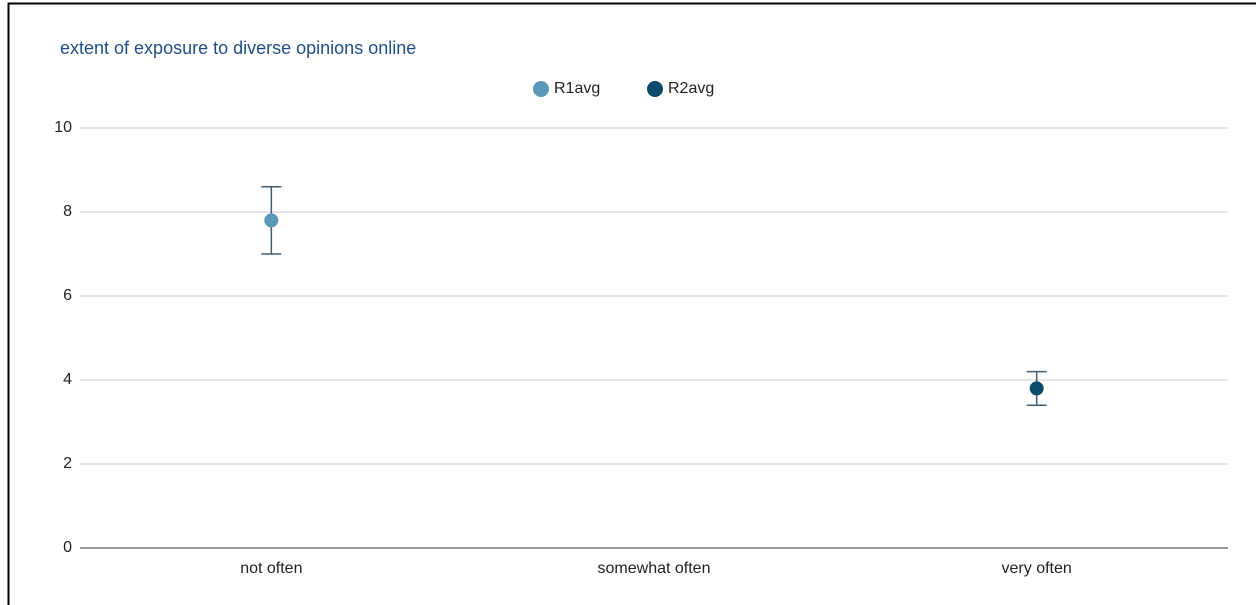 The height and width of the screenshot is (605, 1256). What do you see at coordinates (1037, 568) in the screenshot?
I see `x-tick-label: very often` at bounding box center [1037, 568].